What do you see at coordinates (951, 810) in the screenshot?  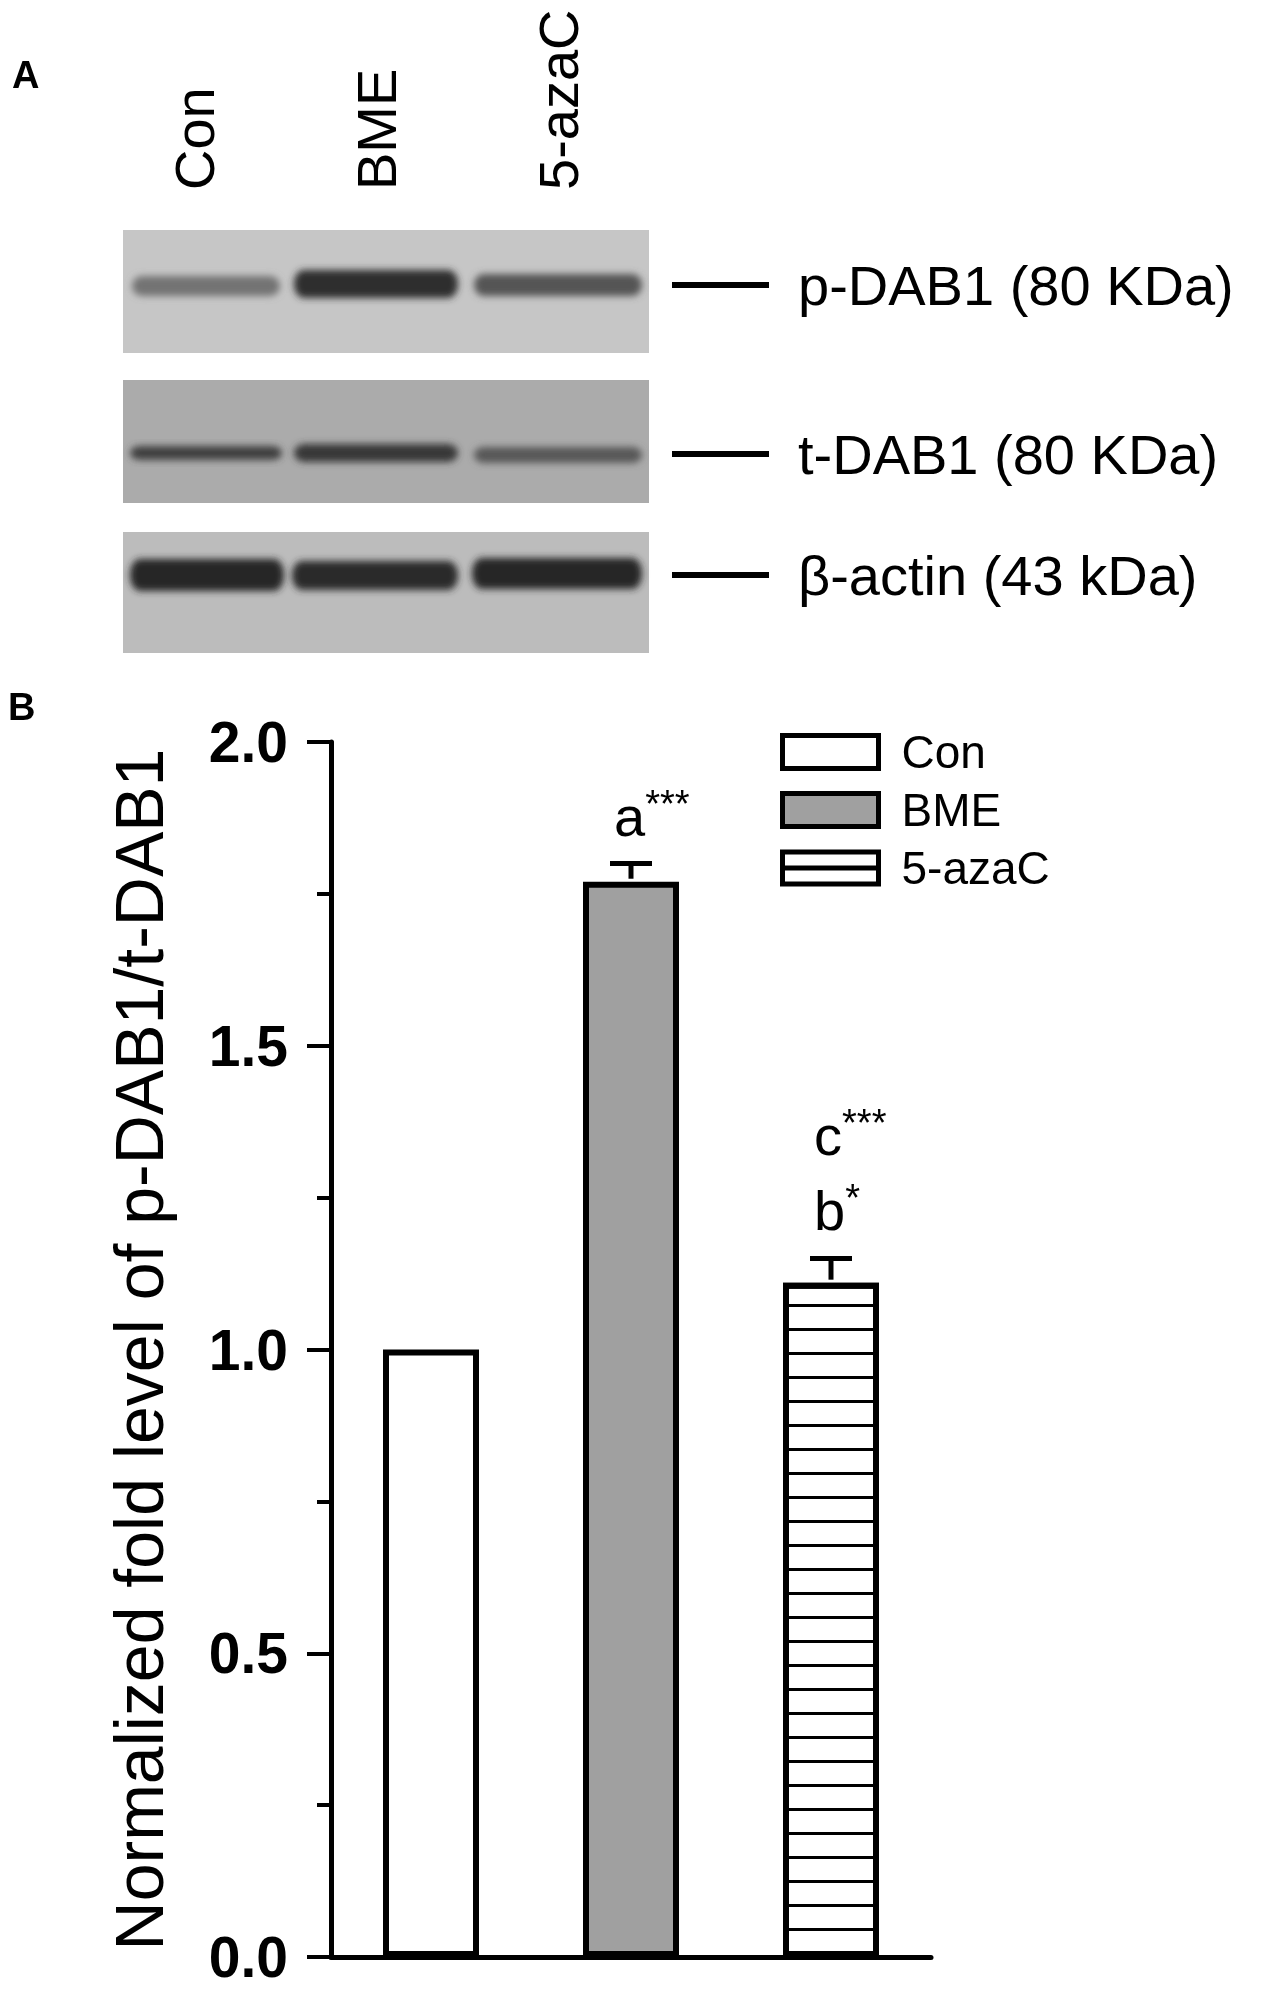 I see `legend-label: BME` at bounding box center [951, 810].